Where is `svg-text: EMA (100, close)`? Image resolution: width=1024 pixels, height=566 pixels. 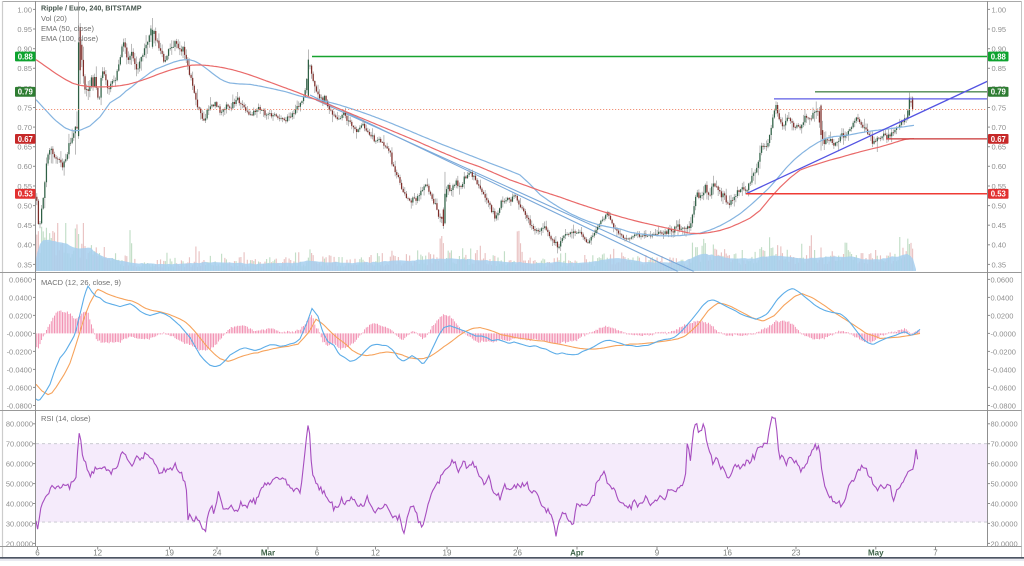
svg-text: EMA (100, close) is located at coordinates (70, 38).